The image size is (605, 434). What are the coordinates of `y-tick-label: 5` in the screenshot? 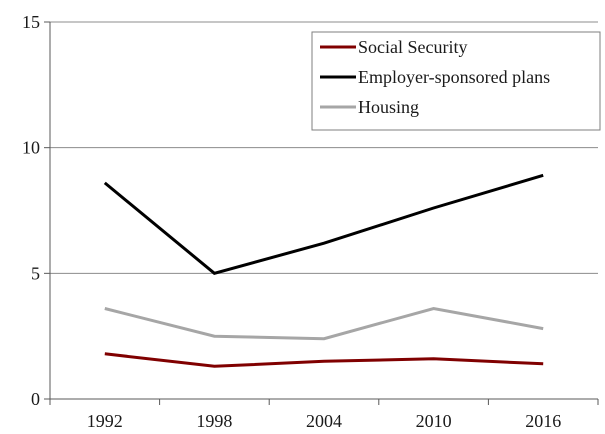 It's located at (35, 273).